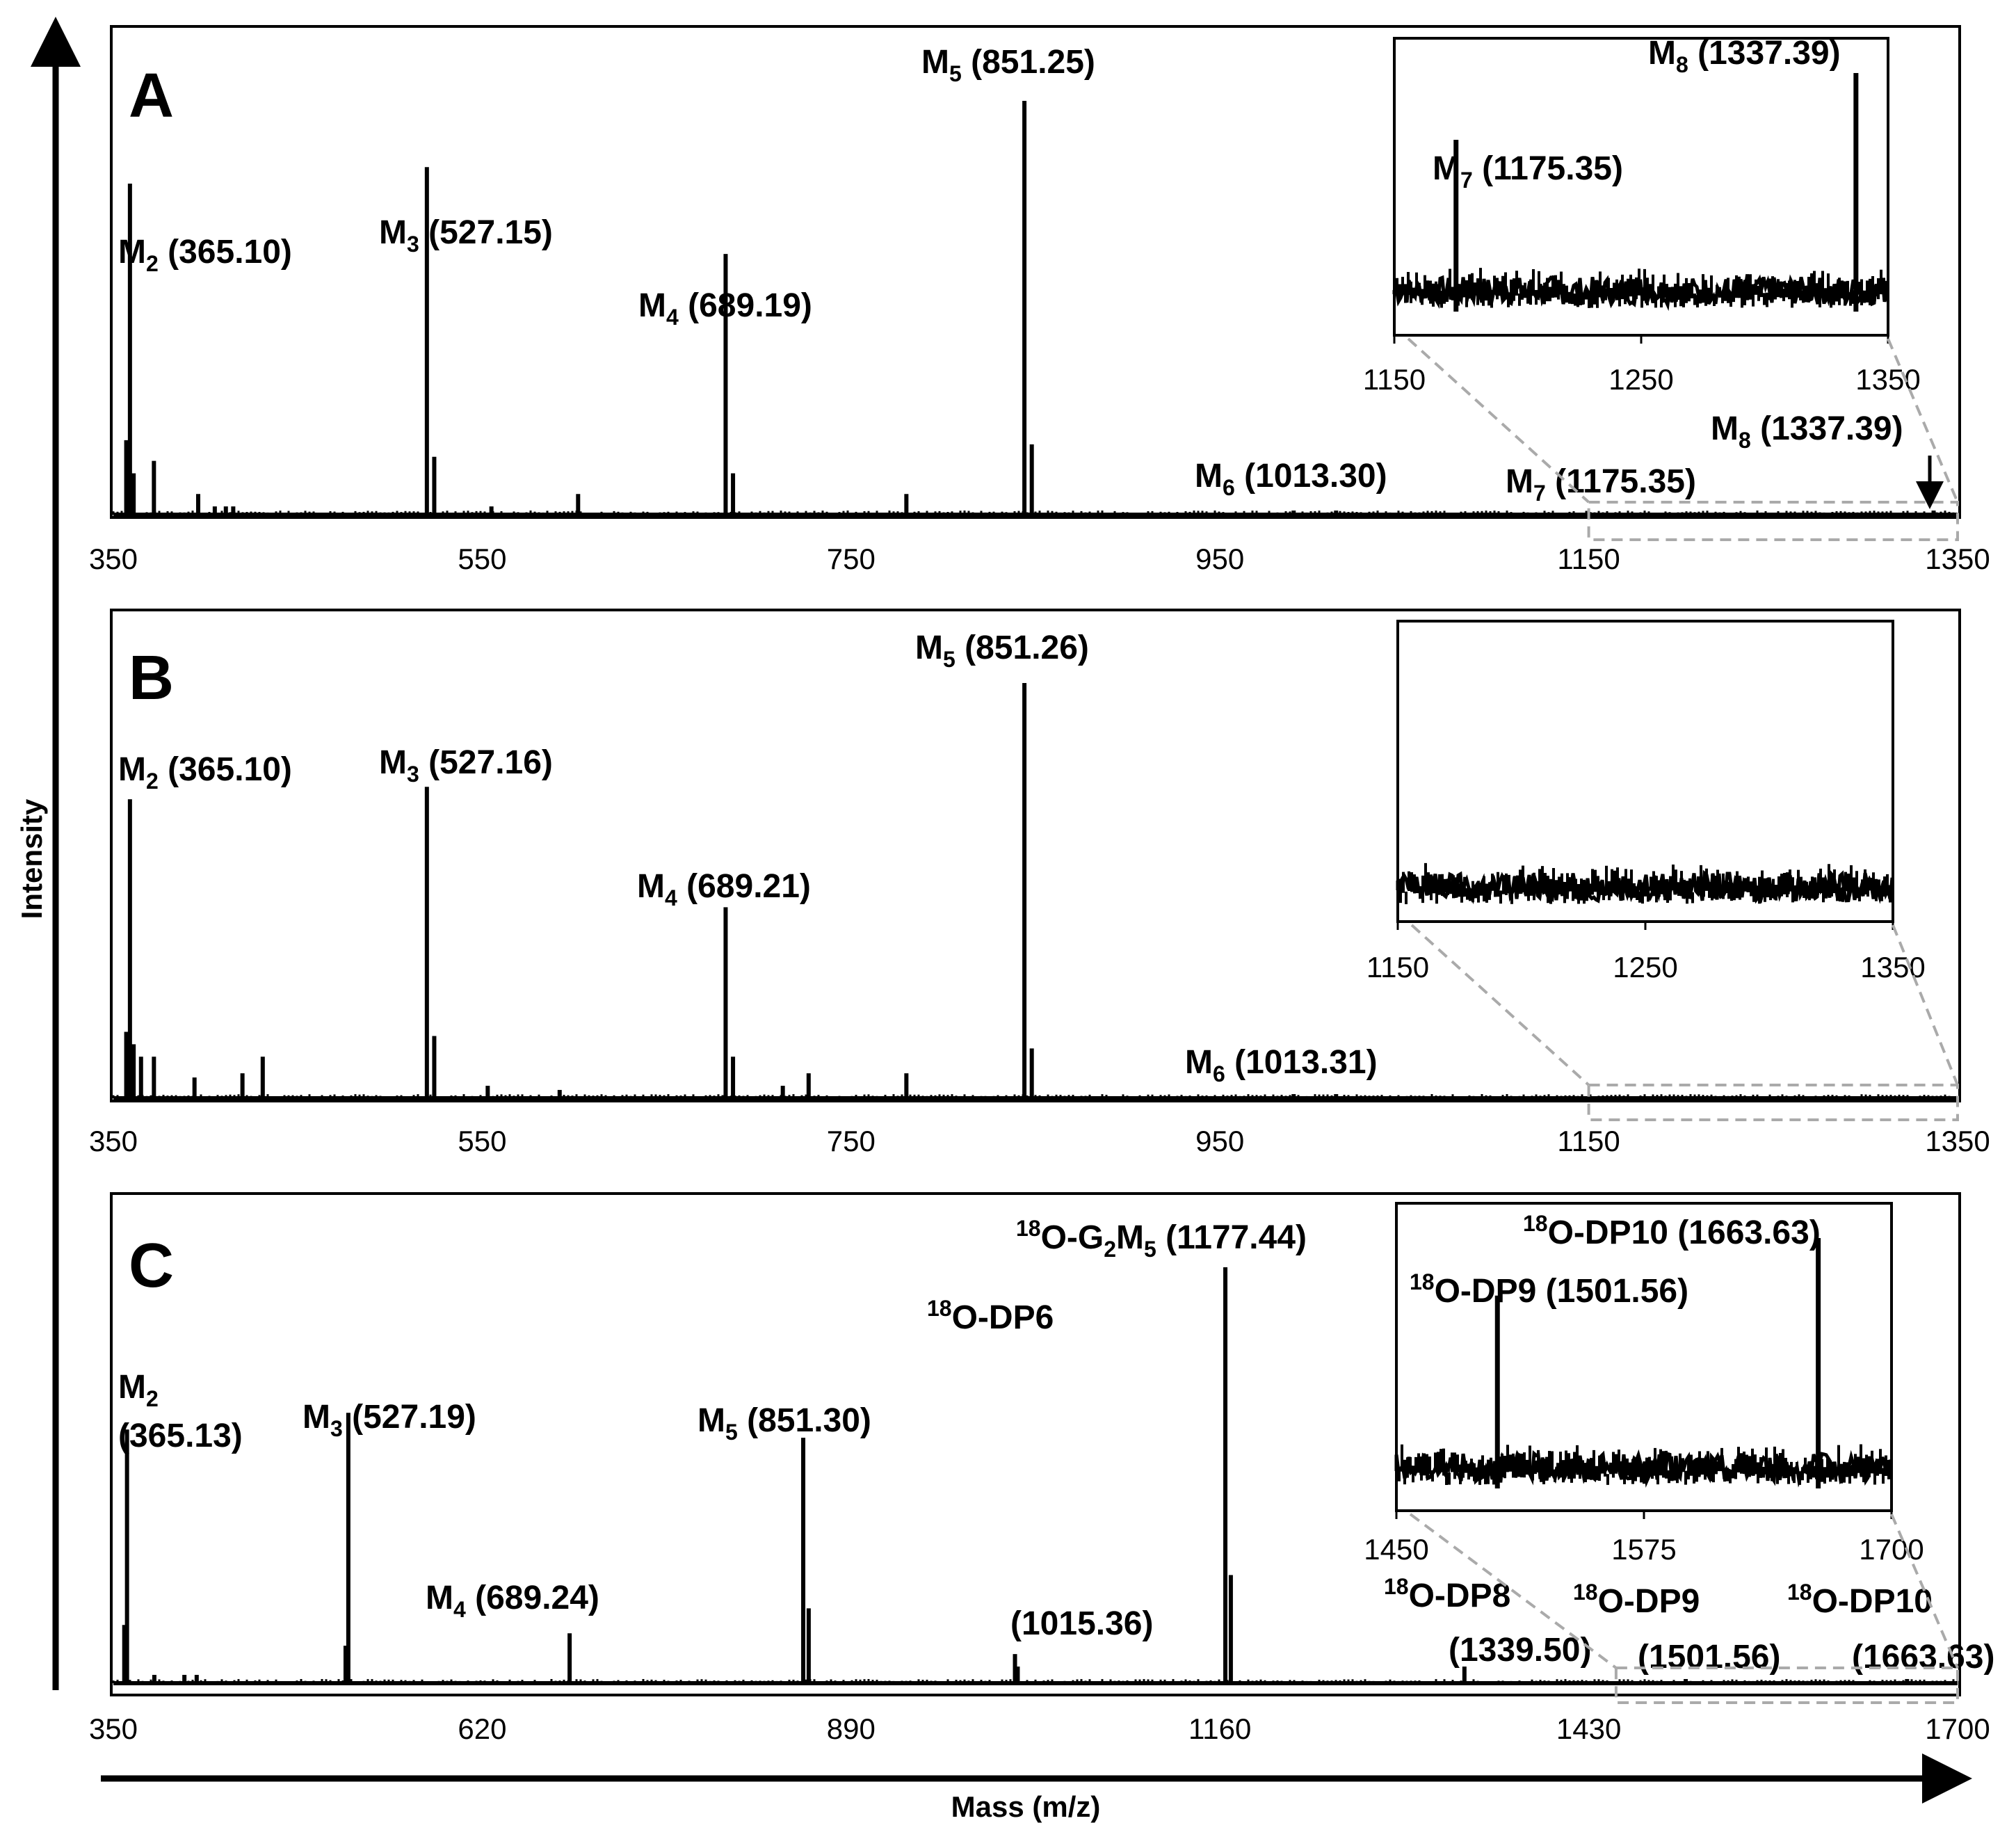  Describe the element at coordinates (1923, 1657) in the screenshot. I see `peak-label-mz: (1663.63)` at that location.